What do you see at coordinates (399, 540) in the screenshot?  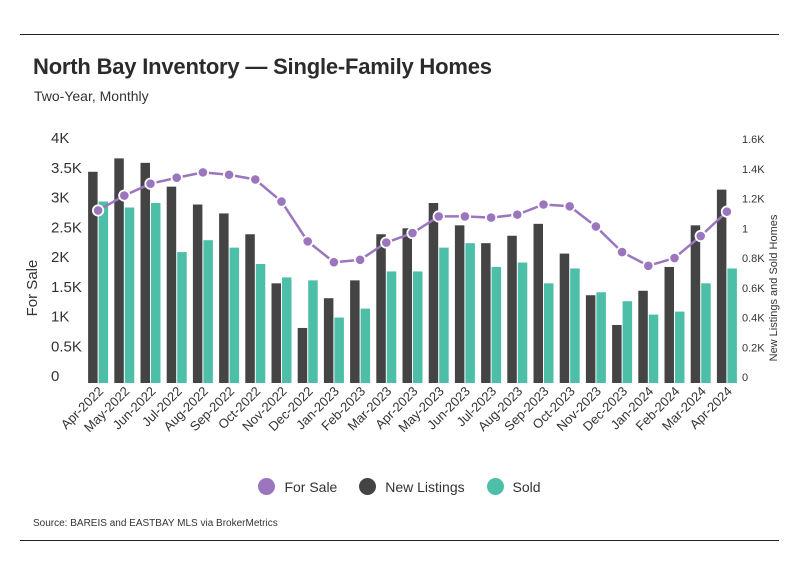 I see `bottom-rule` at bounding box center [399, 540].